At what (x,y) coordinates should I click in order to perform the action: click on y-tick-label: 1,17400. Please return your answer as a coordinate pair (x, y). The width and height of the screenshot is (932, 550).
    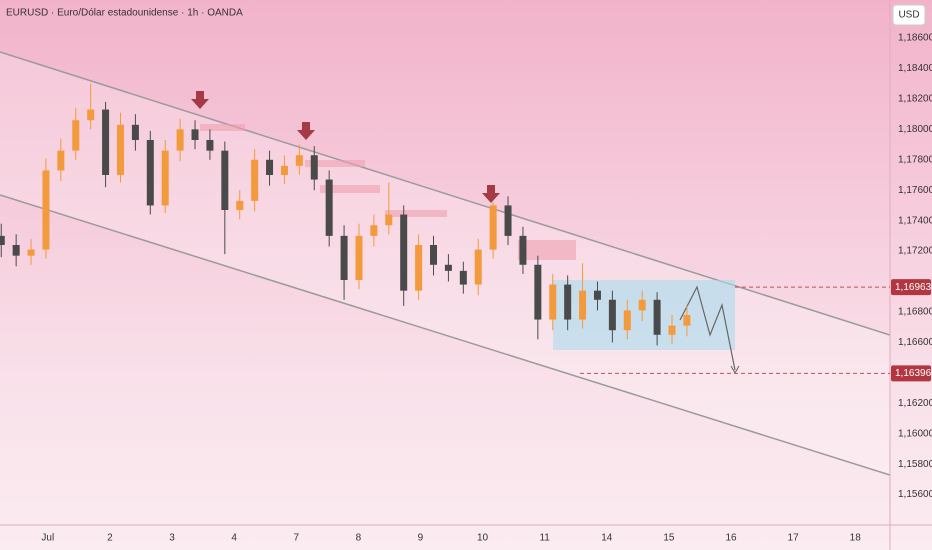
    Looking at the image, I should click on (915, 220).